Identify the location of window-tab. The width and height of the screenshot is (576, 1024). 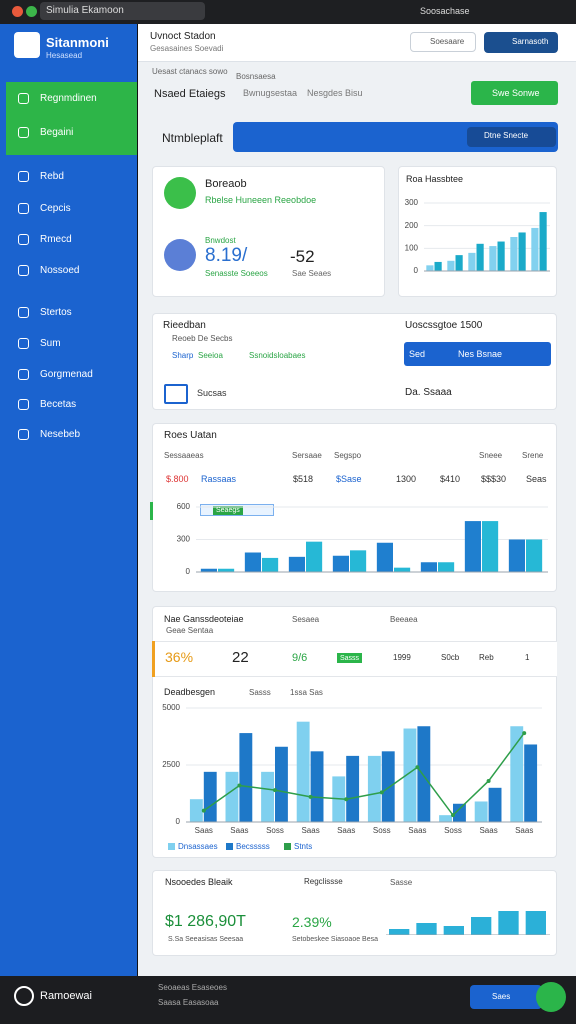
(122, 11).